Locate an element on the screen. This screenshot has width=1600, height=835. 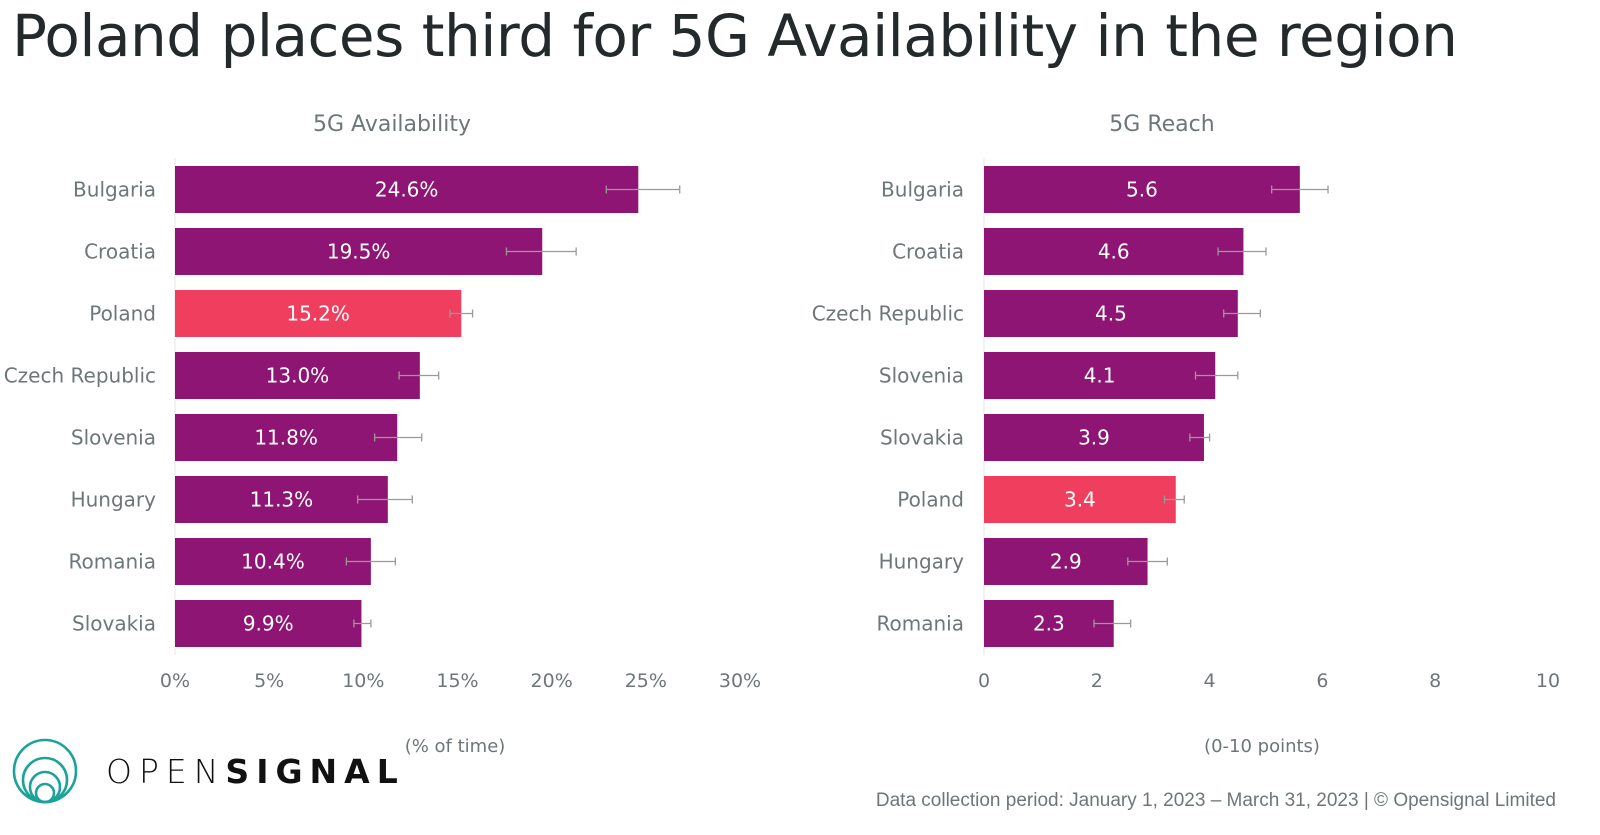
chart-2-x-tick-label: 4 is located at coordinates (1210, 681).